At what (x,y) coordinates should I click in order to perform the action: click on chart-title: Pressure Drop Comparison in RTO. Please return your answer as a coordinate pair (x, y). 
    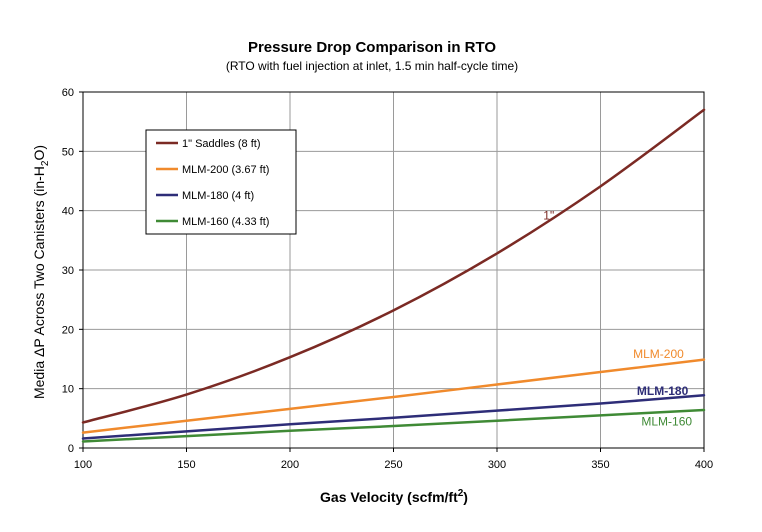
    Looking at the image, I should click on (372, 47).